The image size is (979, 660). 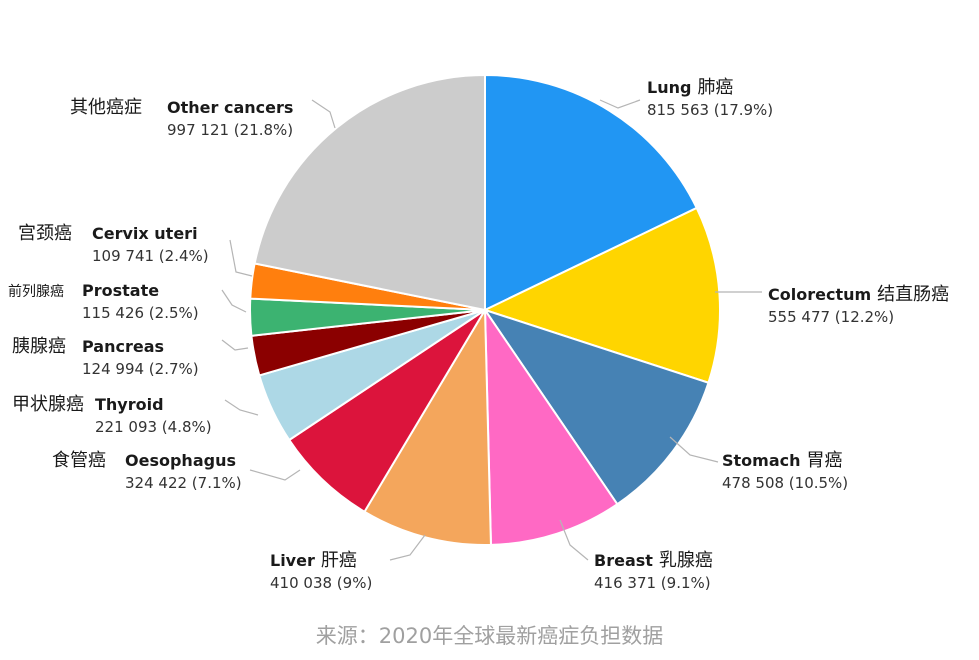 What do you see at coordinates (669, 87) in the screenshot?
I see `slice-label-name: Lung` at bounding box center [669, 87].